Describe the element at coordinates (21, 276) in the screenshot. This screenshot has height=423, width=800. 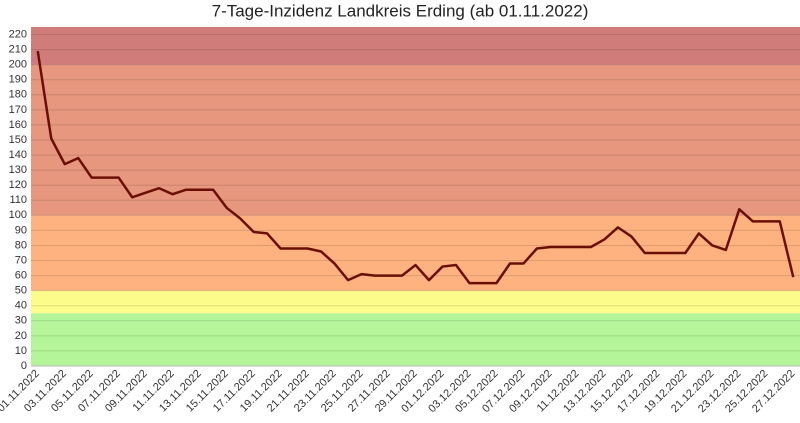
I see `y-tick-label: 60` at that location.